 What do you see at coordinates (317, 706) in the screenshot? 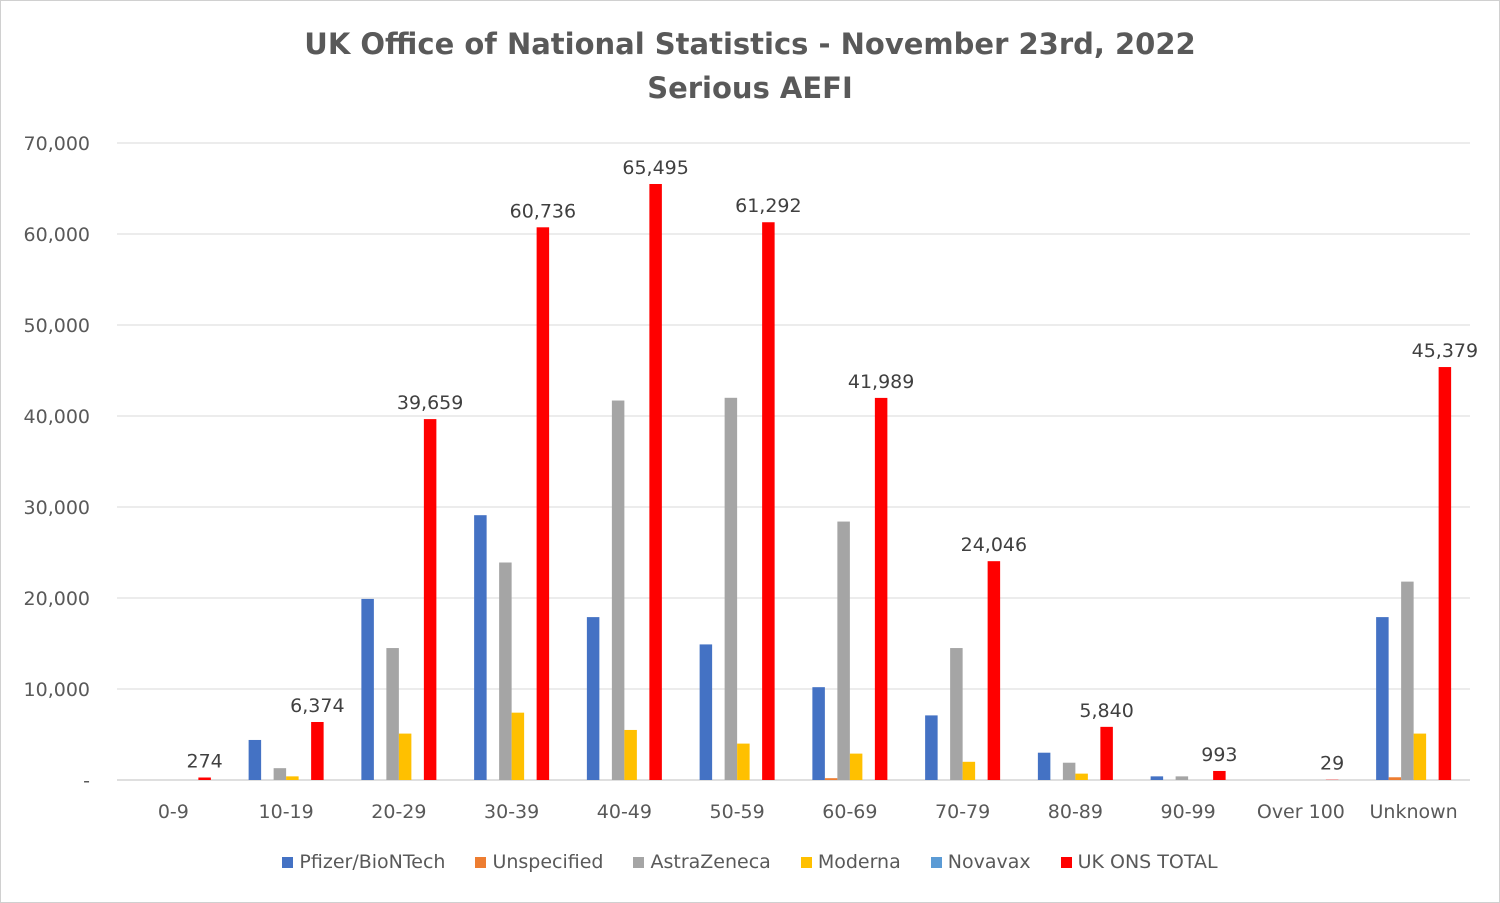
I see `data-label: 6,374` at bounding box center [317, 706].